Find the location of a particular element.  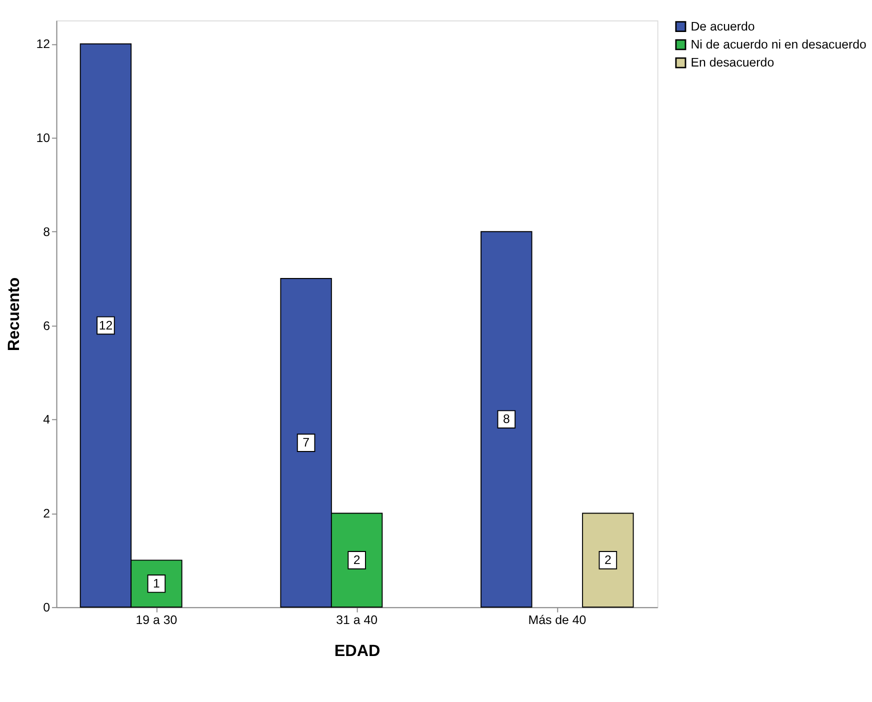

x-tick-label: 19 a 30 is located at coordinates (157, 619).